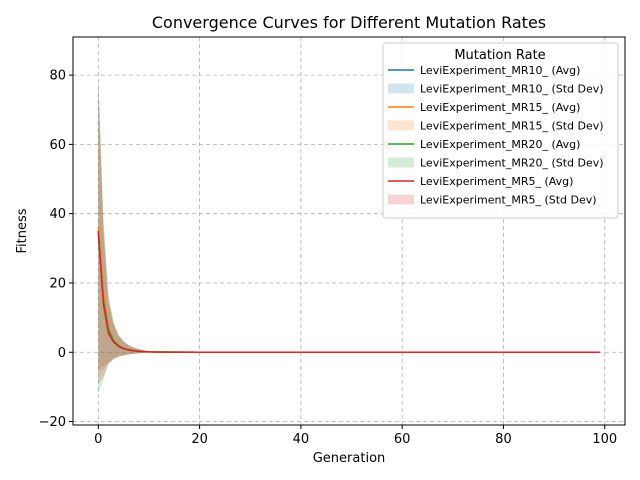  Describe the element at coordinates (512, 89) in the screenshot. I see `legend-label: LeviExperiment_MR10_ (Std Dev)` at that location.